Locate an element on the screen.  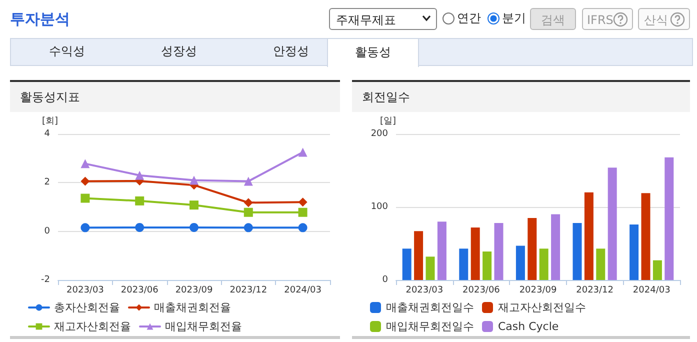
text: 안정성 is located at coordinates (291, 51).